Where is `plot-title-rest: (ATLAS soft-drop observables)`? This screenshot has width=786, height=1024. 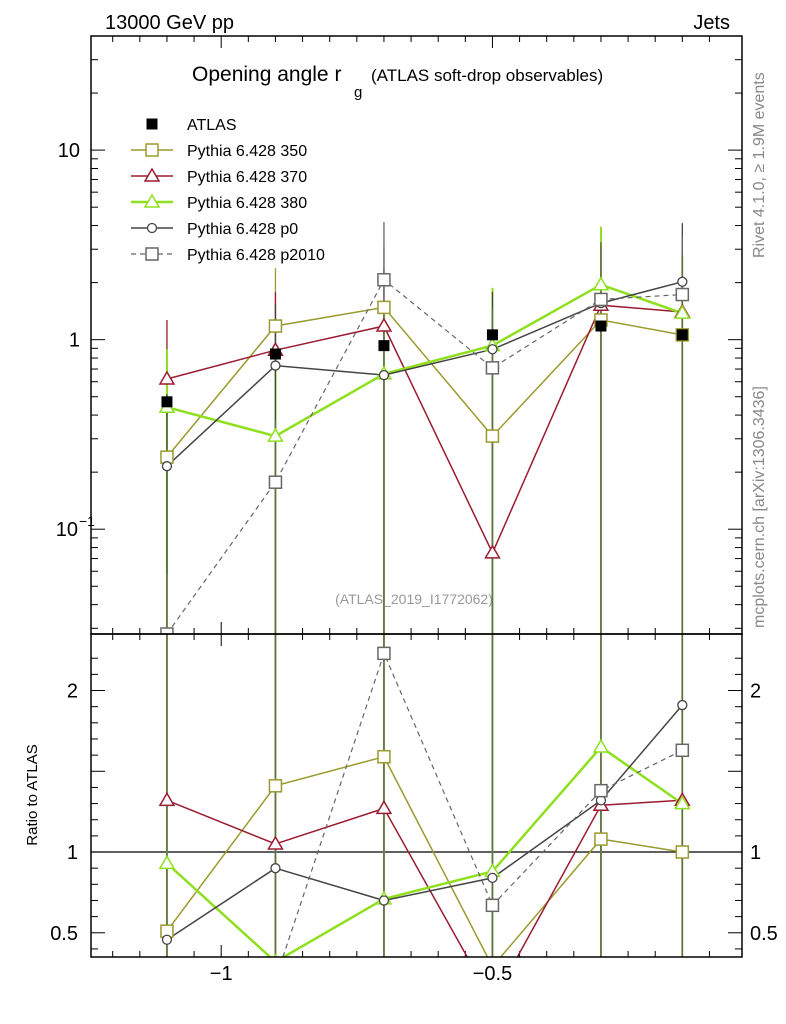 plot-title-rest: (ATLAS soft-drop observables) is located at coordinates (487, 75).